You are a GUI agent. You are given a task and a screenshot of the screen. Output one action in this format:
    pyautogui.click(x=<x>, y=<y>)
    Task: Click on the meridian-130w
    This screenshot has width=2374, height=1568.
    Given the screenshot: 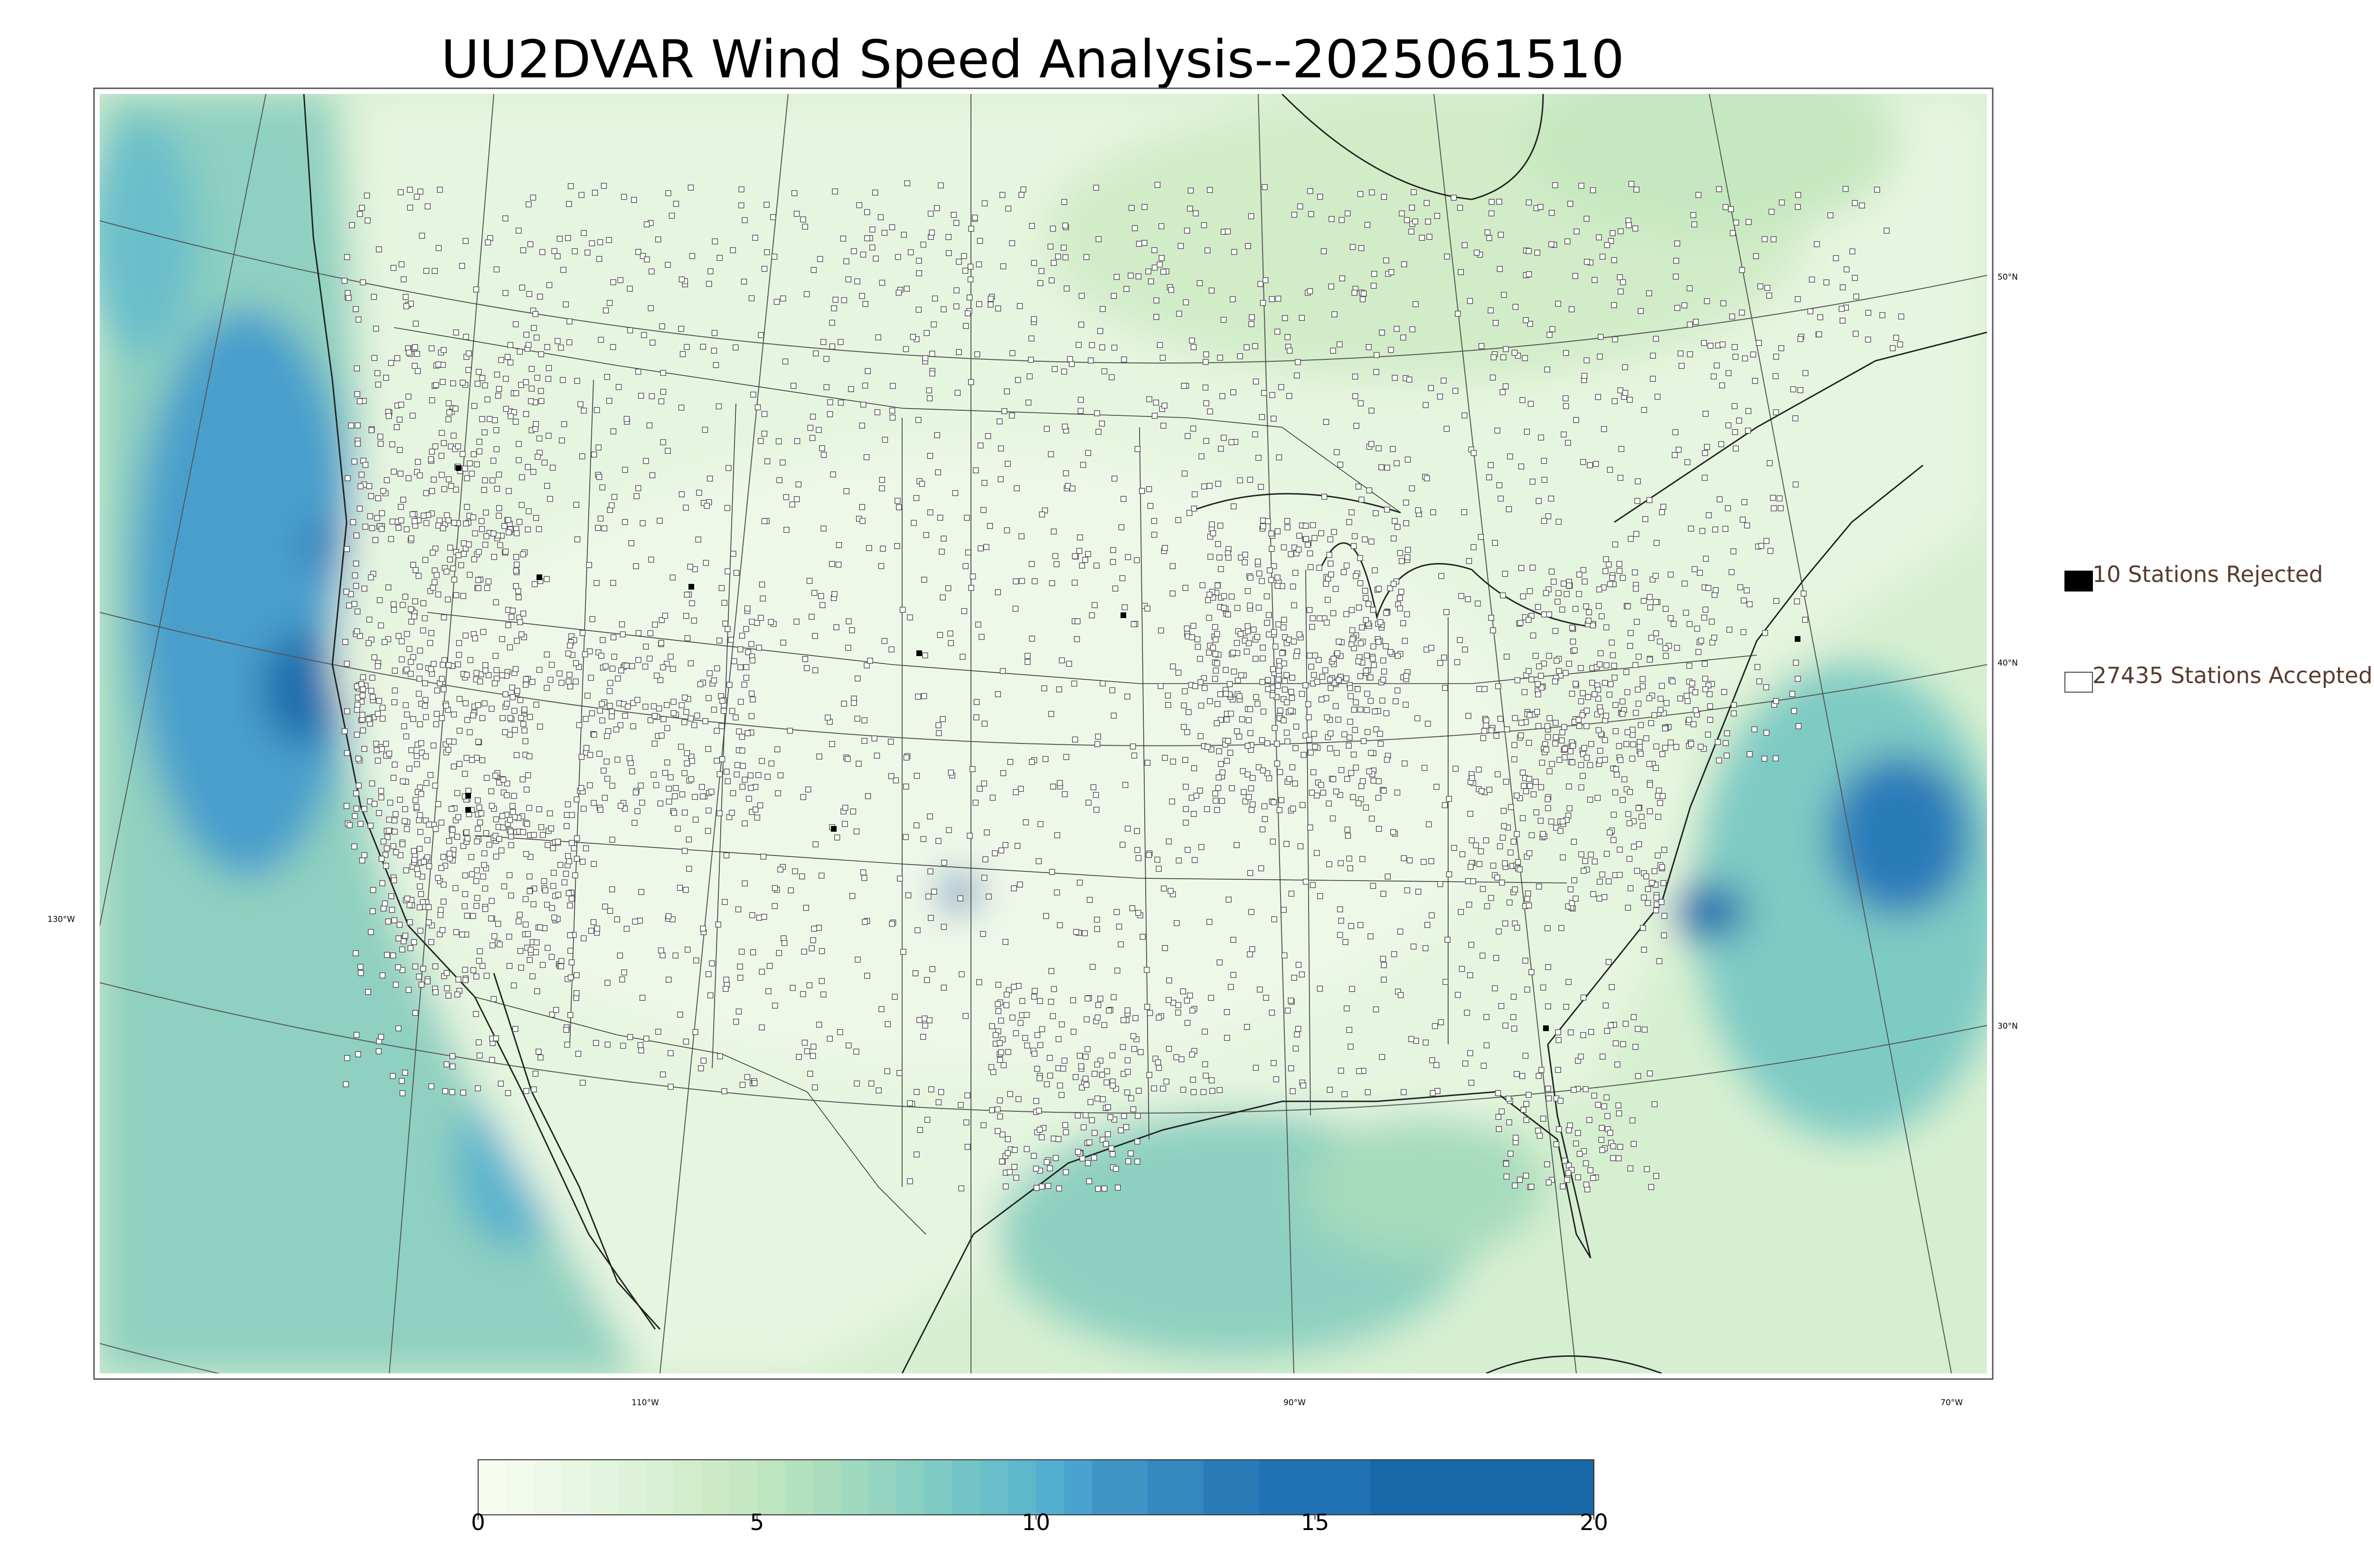 What is the action you would take?
    pyautogui.click(x=183, y=510)
    